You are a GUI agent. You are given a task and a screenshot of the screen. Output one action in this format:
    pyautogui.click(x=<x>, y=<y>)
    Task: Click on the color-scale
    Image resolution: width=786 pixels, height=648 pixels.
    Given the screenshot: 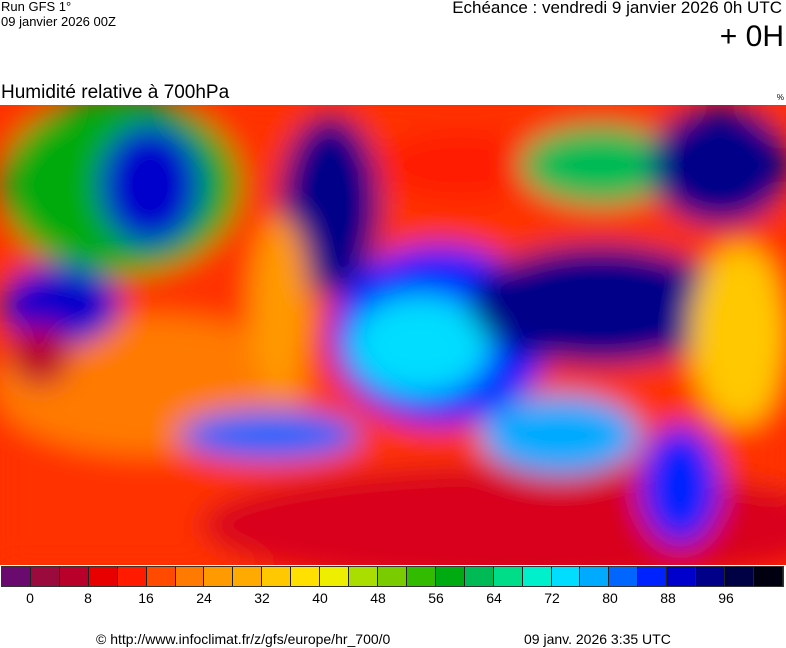 What is the action you would take?
    pyautogui.click(x=392, y=576)
    